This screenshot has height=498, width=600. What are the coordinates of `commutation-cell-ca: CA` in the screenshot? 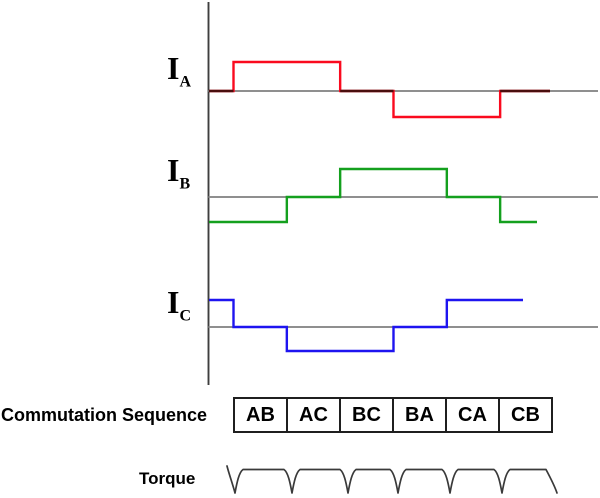 It's located at (473, 415).